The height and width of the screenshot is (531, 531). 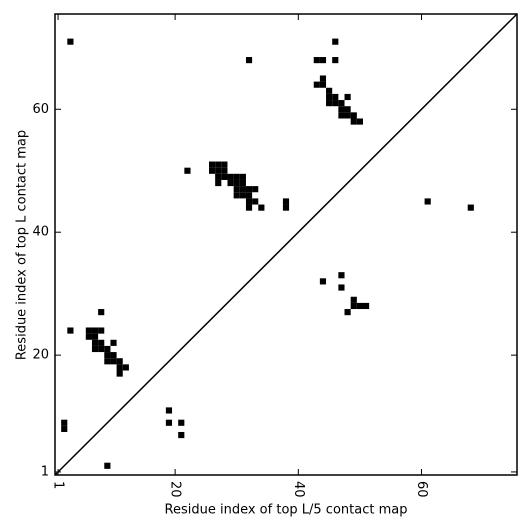 I want to click on x-tick-label: 60, so click(x=421, y=489).